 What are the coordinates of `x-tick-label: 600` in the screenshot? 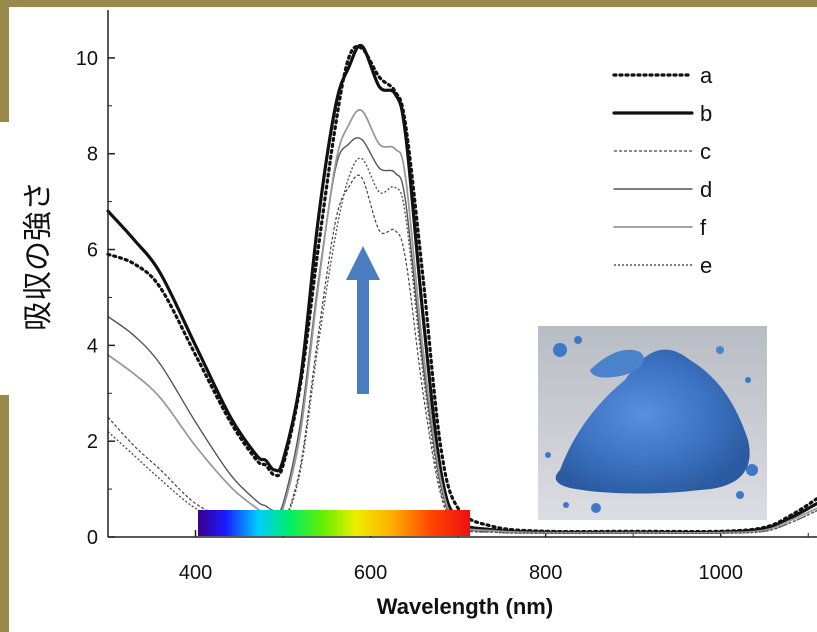 It's located at (370, 573).